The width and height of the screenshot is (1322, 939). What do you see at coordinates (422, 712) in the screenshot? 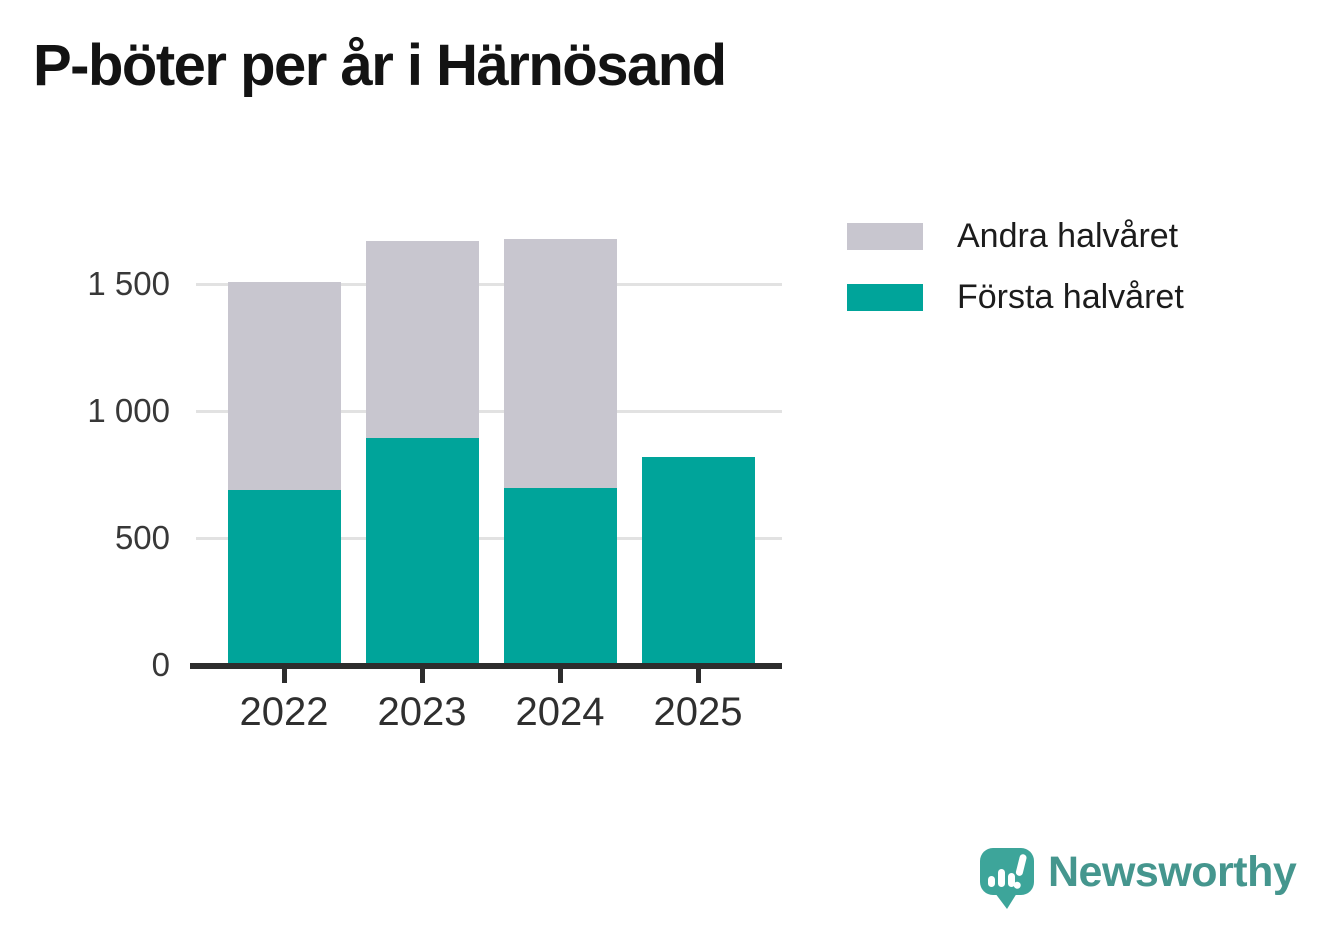
I see `x-axis-tick-label: 2023` at bounding box center [422, 712].